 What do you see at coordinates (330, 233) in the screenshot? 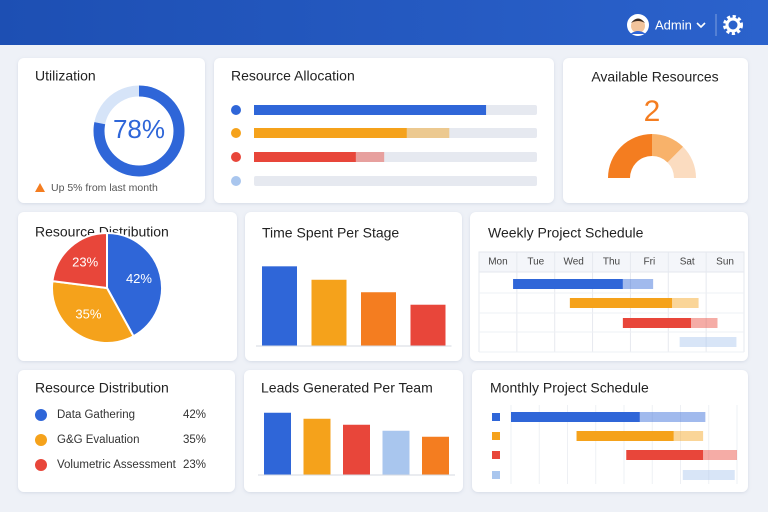
I see `card-title: Time Spent Per Stage` at bounding box center [330, 233].